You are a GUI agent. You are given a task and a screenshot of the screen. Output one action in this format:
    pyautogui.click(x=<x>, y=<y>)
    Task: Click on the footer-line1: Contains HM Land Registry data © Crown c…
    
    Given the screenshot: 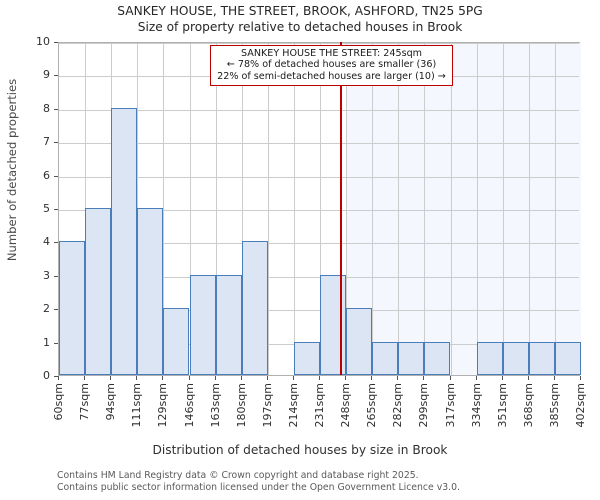 What is the action you would take?
    pyautogui.click(x=238, y=475)
    